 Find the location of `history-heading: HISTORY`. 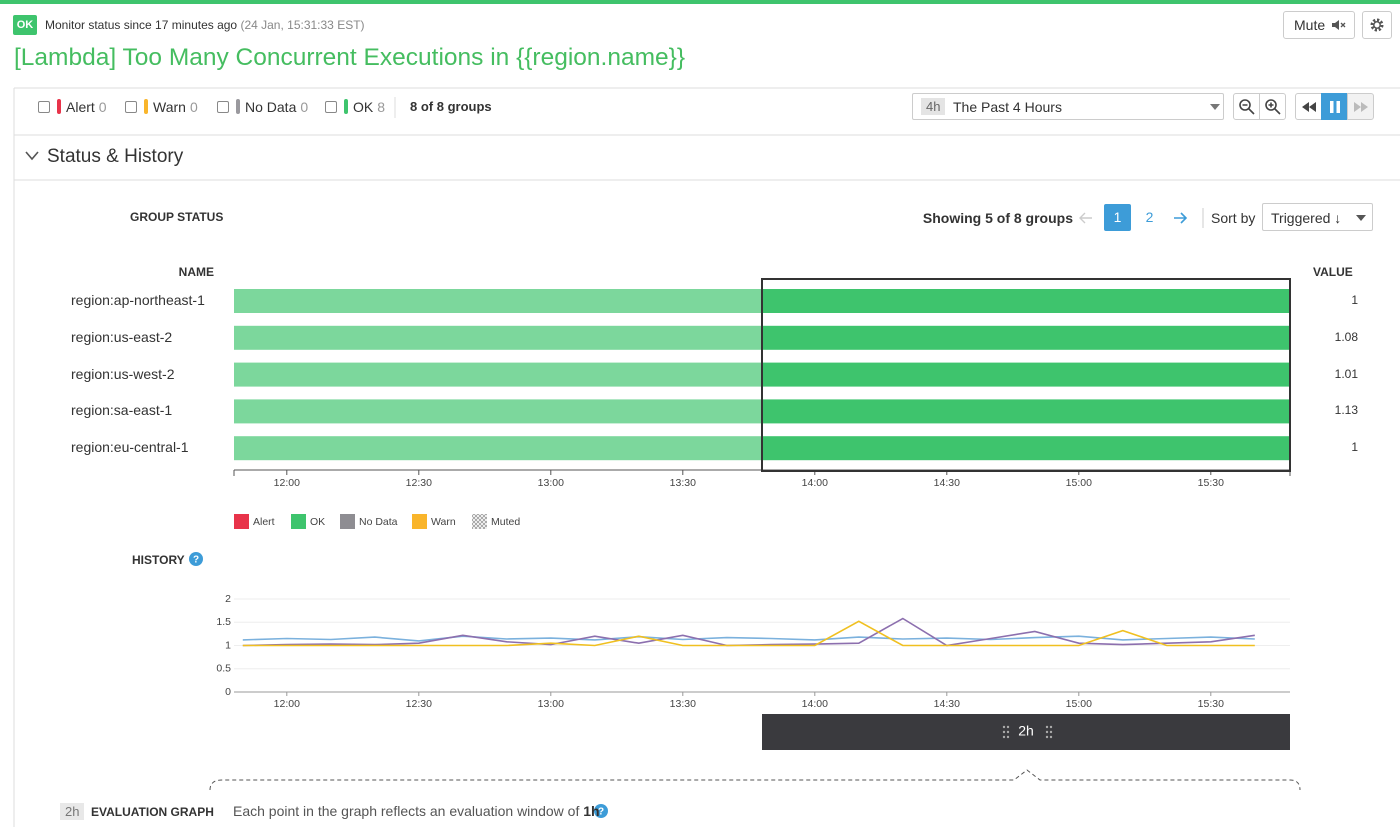

history-heading: HISTORY is located at coordinates (158, 560).